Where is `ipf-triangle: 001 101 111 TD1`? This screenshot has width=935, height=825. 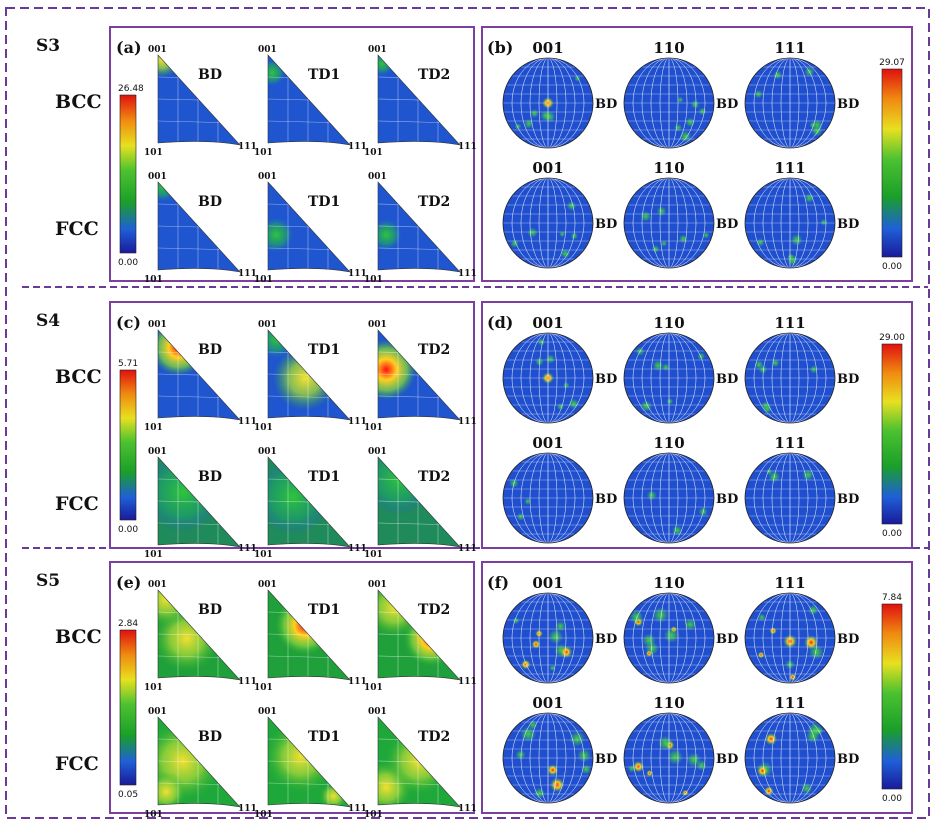 ipf-triangle: 001 101 111 TD1 is located at coordinates (310, 763).